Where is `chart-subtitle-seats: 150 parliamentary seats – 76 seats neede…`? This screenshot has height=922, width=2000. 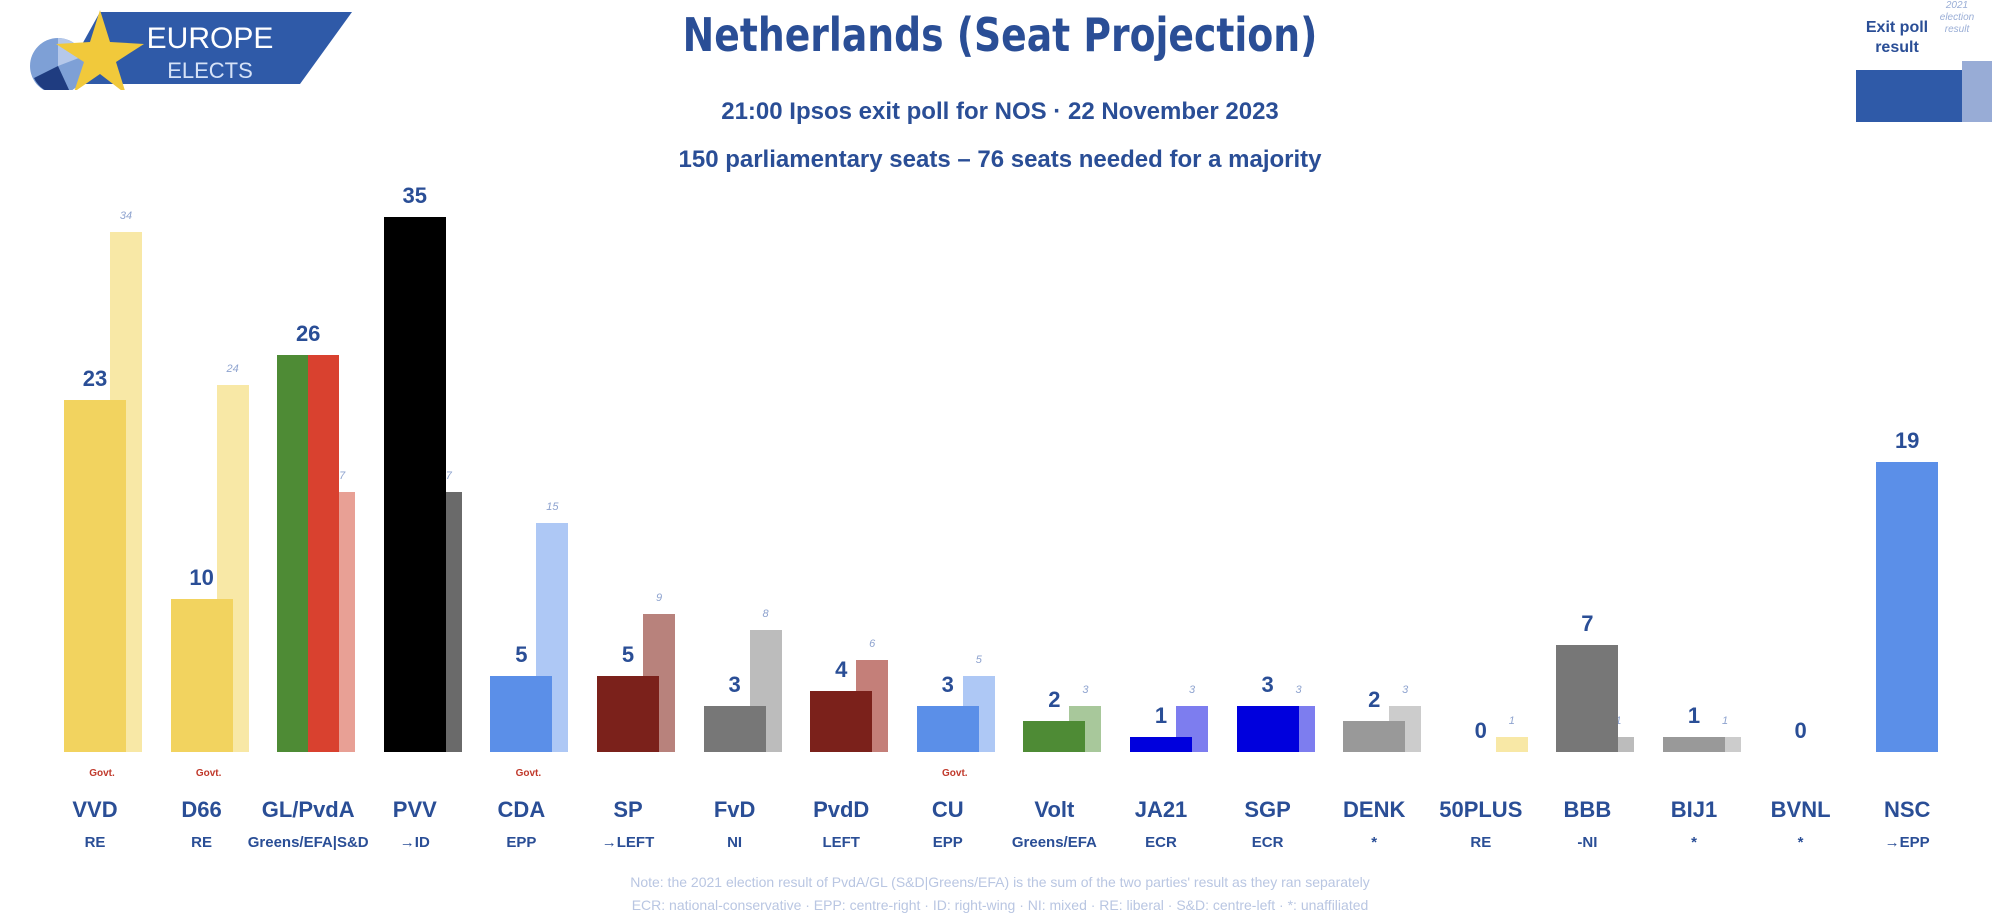
chart-subtitle-seats: 150 parliamentary seats – 76 seats neede… is located at coordinates (1000, 159).